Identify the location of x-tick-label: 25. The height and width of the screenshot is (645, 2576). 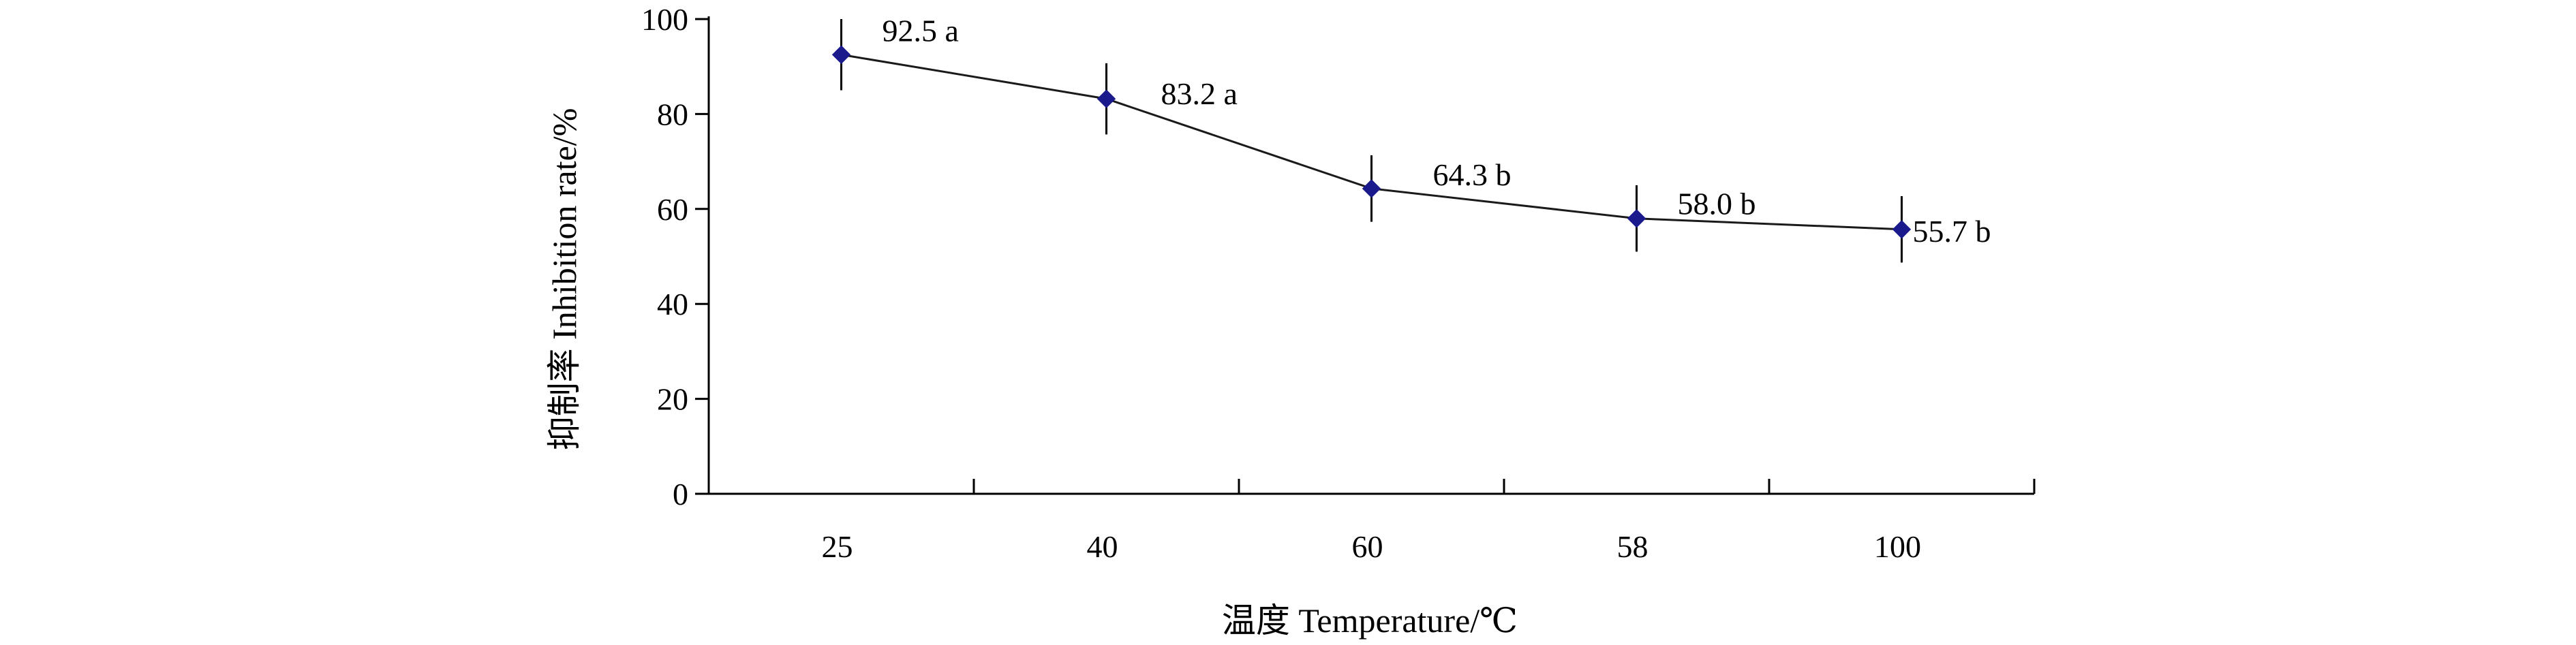
(838, 546).